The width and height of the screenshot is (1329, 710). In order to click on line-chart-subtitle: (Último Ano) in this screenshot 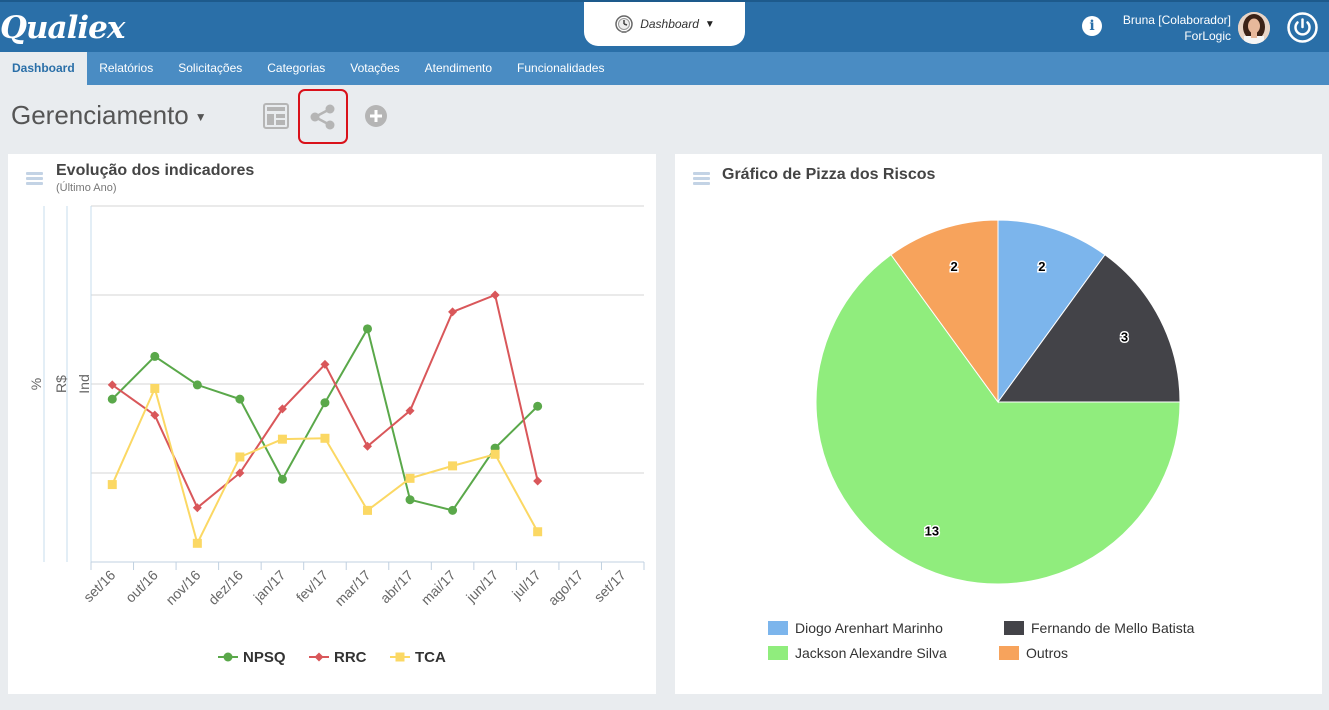, I will do `click(86, 188)`.